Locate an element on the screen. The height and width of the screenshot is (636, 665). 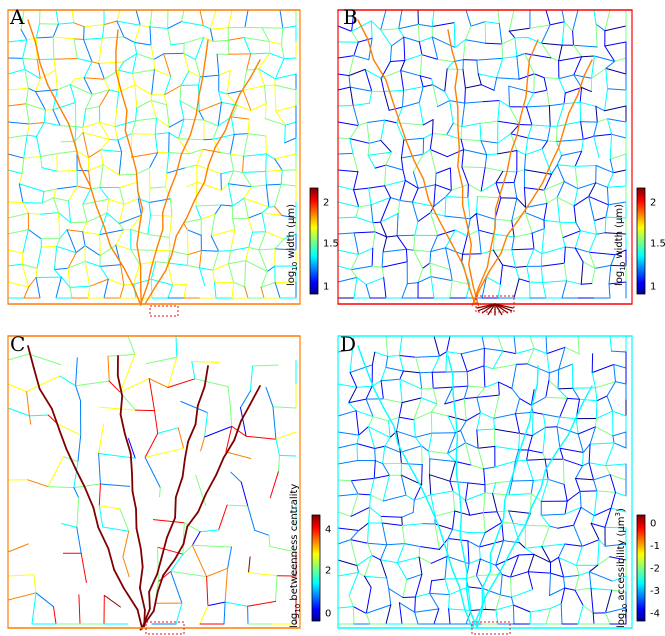
colorbar-d: 0 -1 -2 -3 -4 log10 accessibility (μm3) is located at coordinates (637, 568).